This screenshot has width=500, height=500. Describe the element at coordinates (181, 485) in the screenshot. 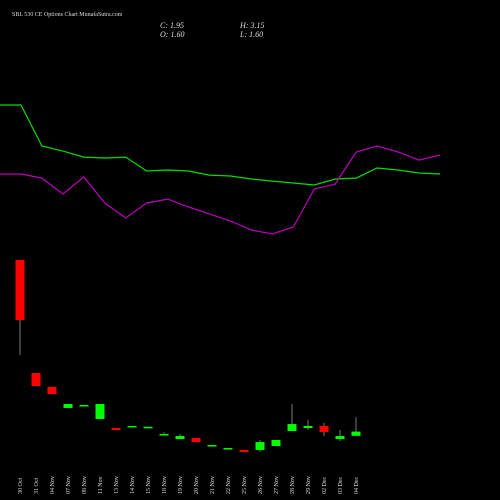

I see `x-tick-label: 19 Nov` at that location.